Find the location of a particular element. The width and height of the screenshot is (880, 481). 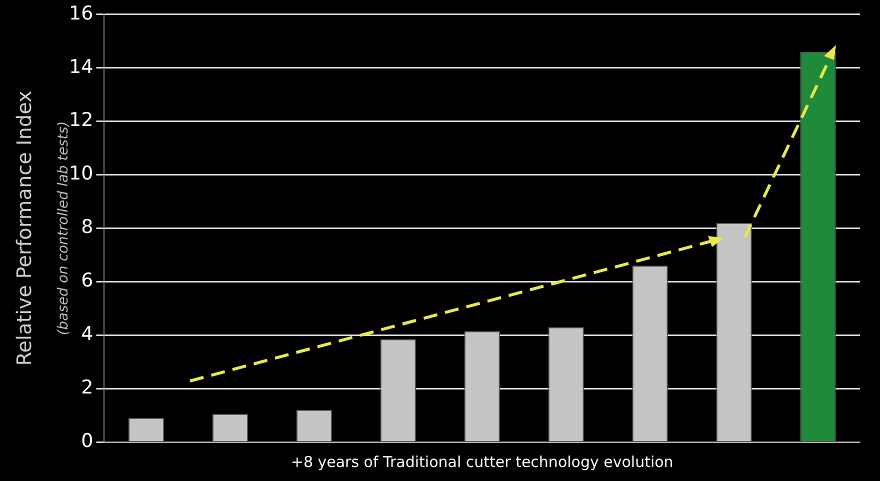

y-tick-label: 8 is located at coordinates (87, 227).